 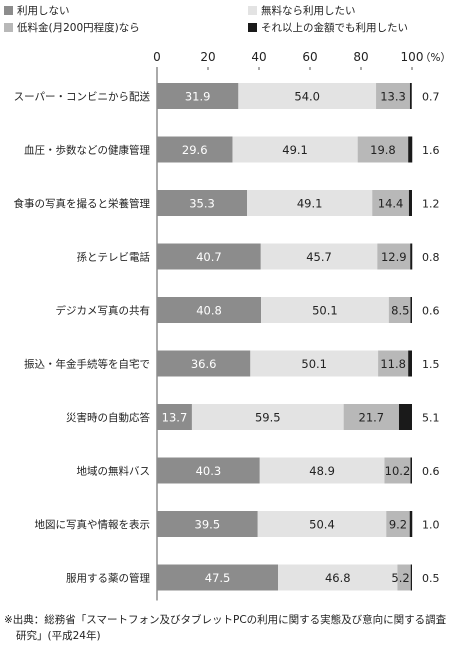 What do you see at coordinates (431, 578) in the screenshot?
I see `data-label: 0.5` at bounding box center [431, 578].